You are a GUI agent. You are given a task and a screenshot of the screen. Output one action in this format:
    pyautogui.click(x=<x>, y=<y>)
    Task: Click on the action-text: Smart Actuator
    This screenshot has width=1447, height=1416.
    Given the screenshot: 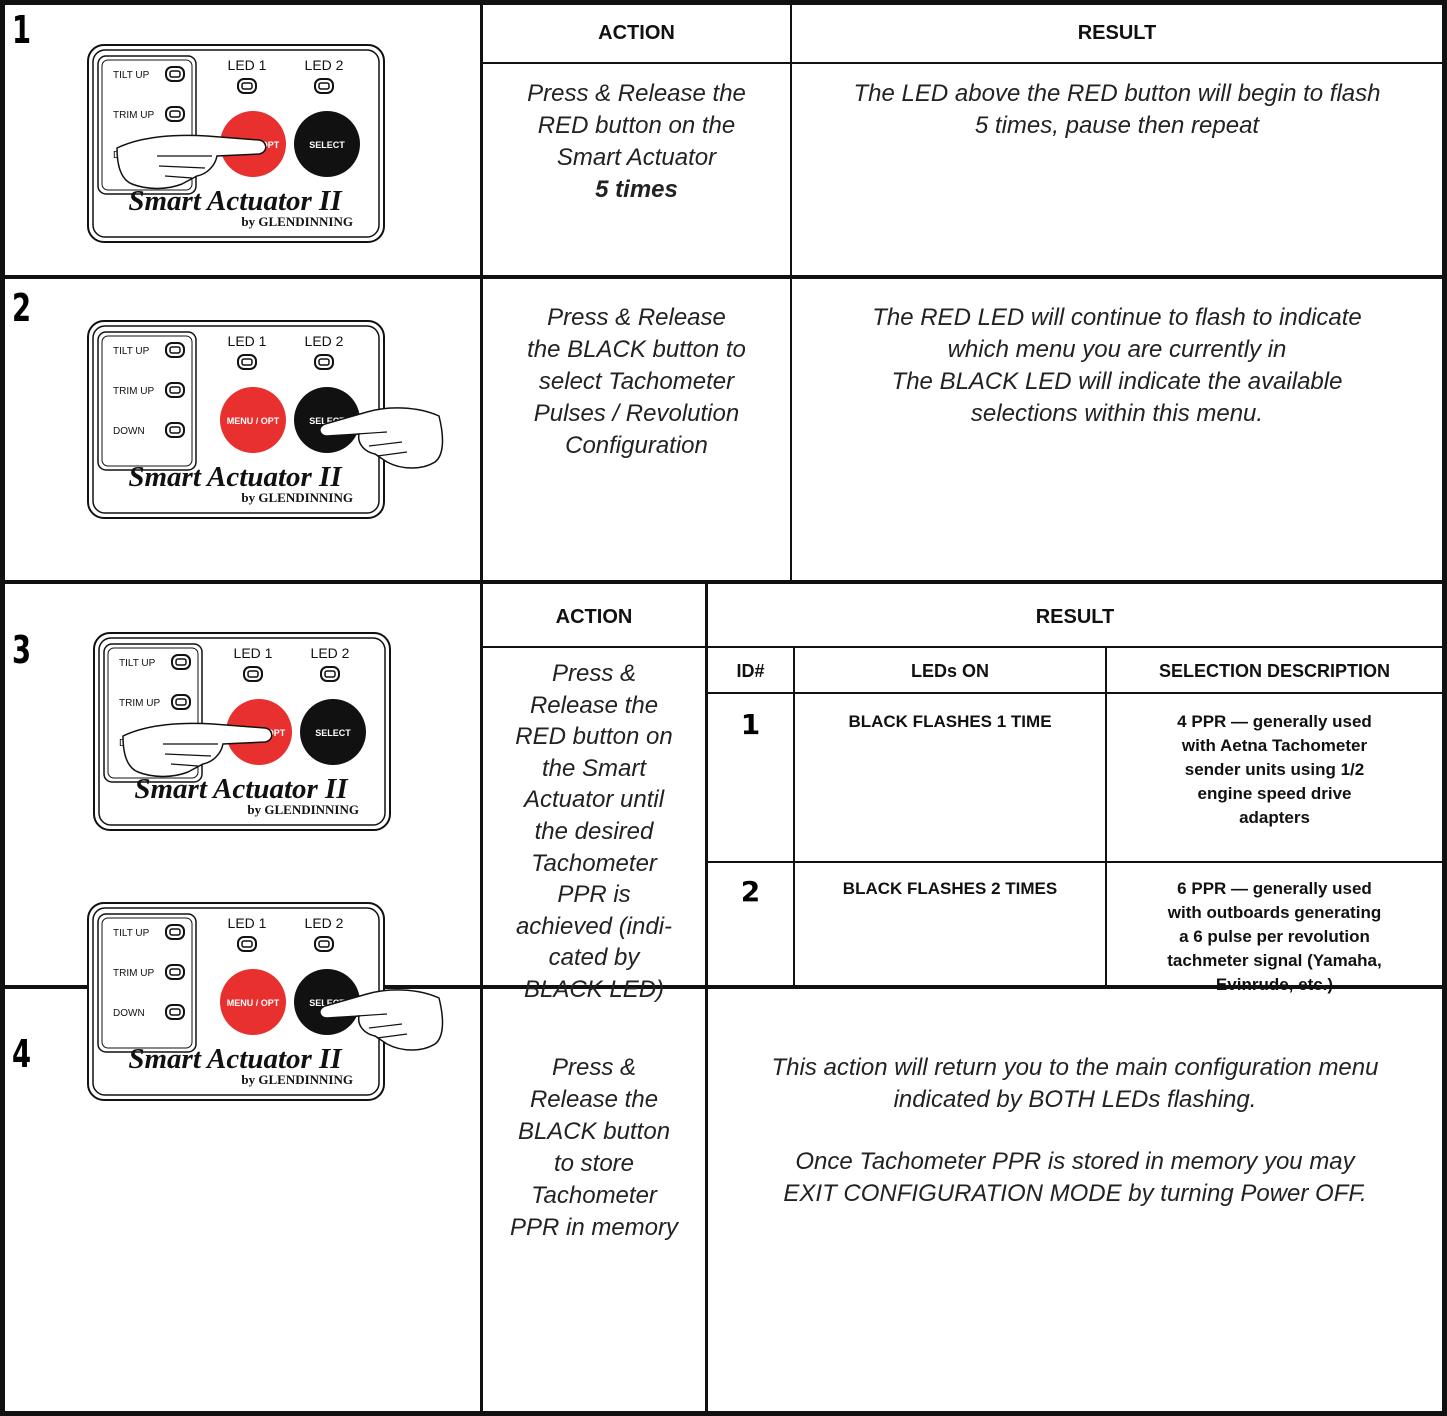 What is the action you would take?
    pyautogui.click(x=636, y=157)
    